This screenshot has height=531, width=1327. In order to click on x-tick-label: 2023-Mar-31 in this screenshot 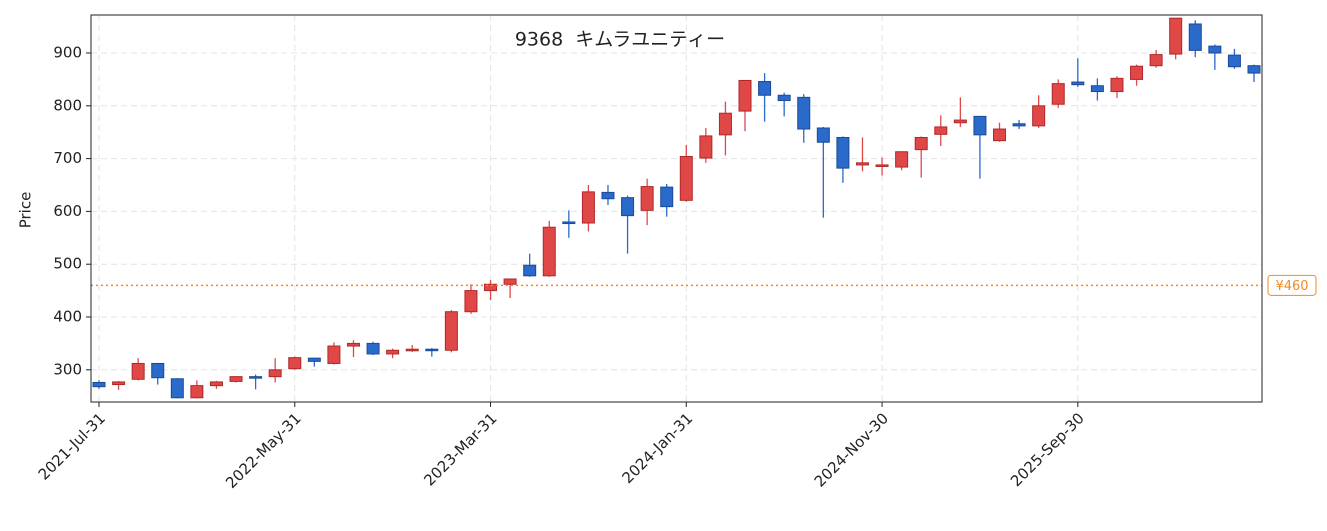, I will do `click(460, 449)`.